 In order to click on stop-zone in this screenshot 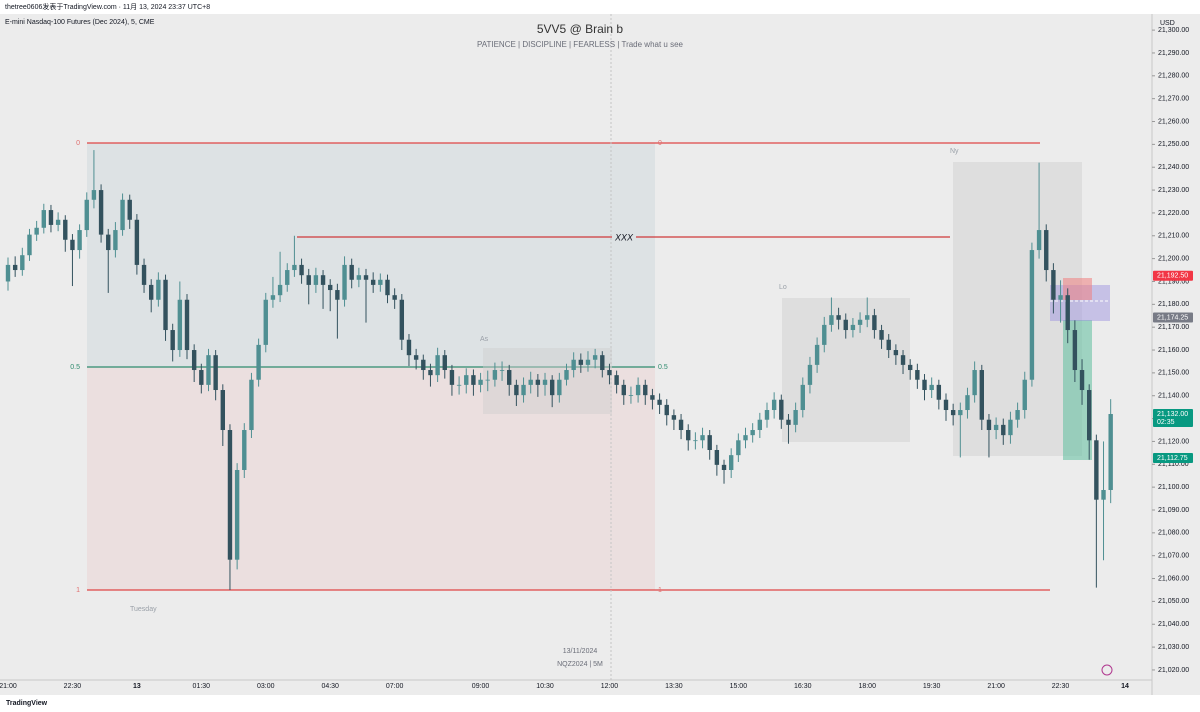, I will do `click(1077, 289)`.